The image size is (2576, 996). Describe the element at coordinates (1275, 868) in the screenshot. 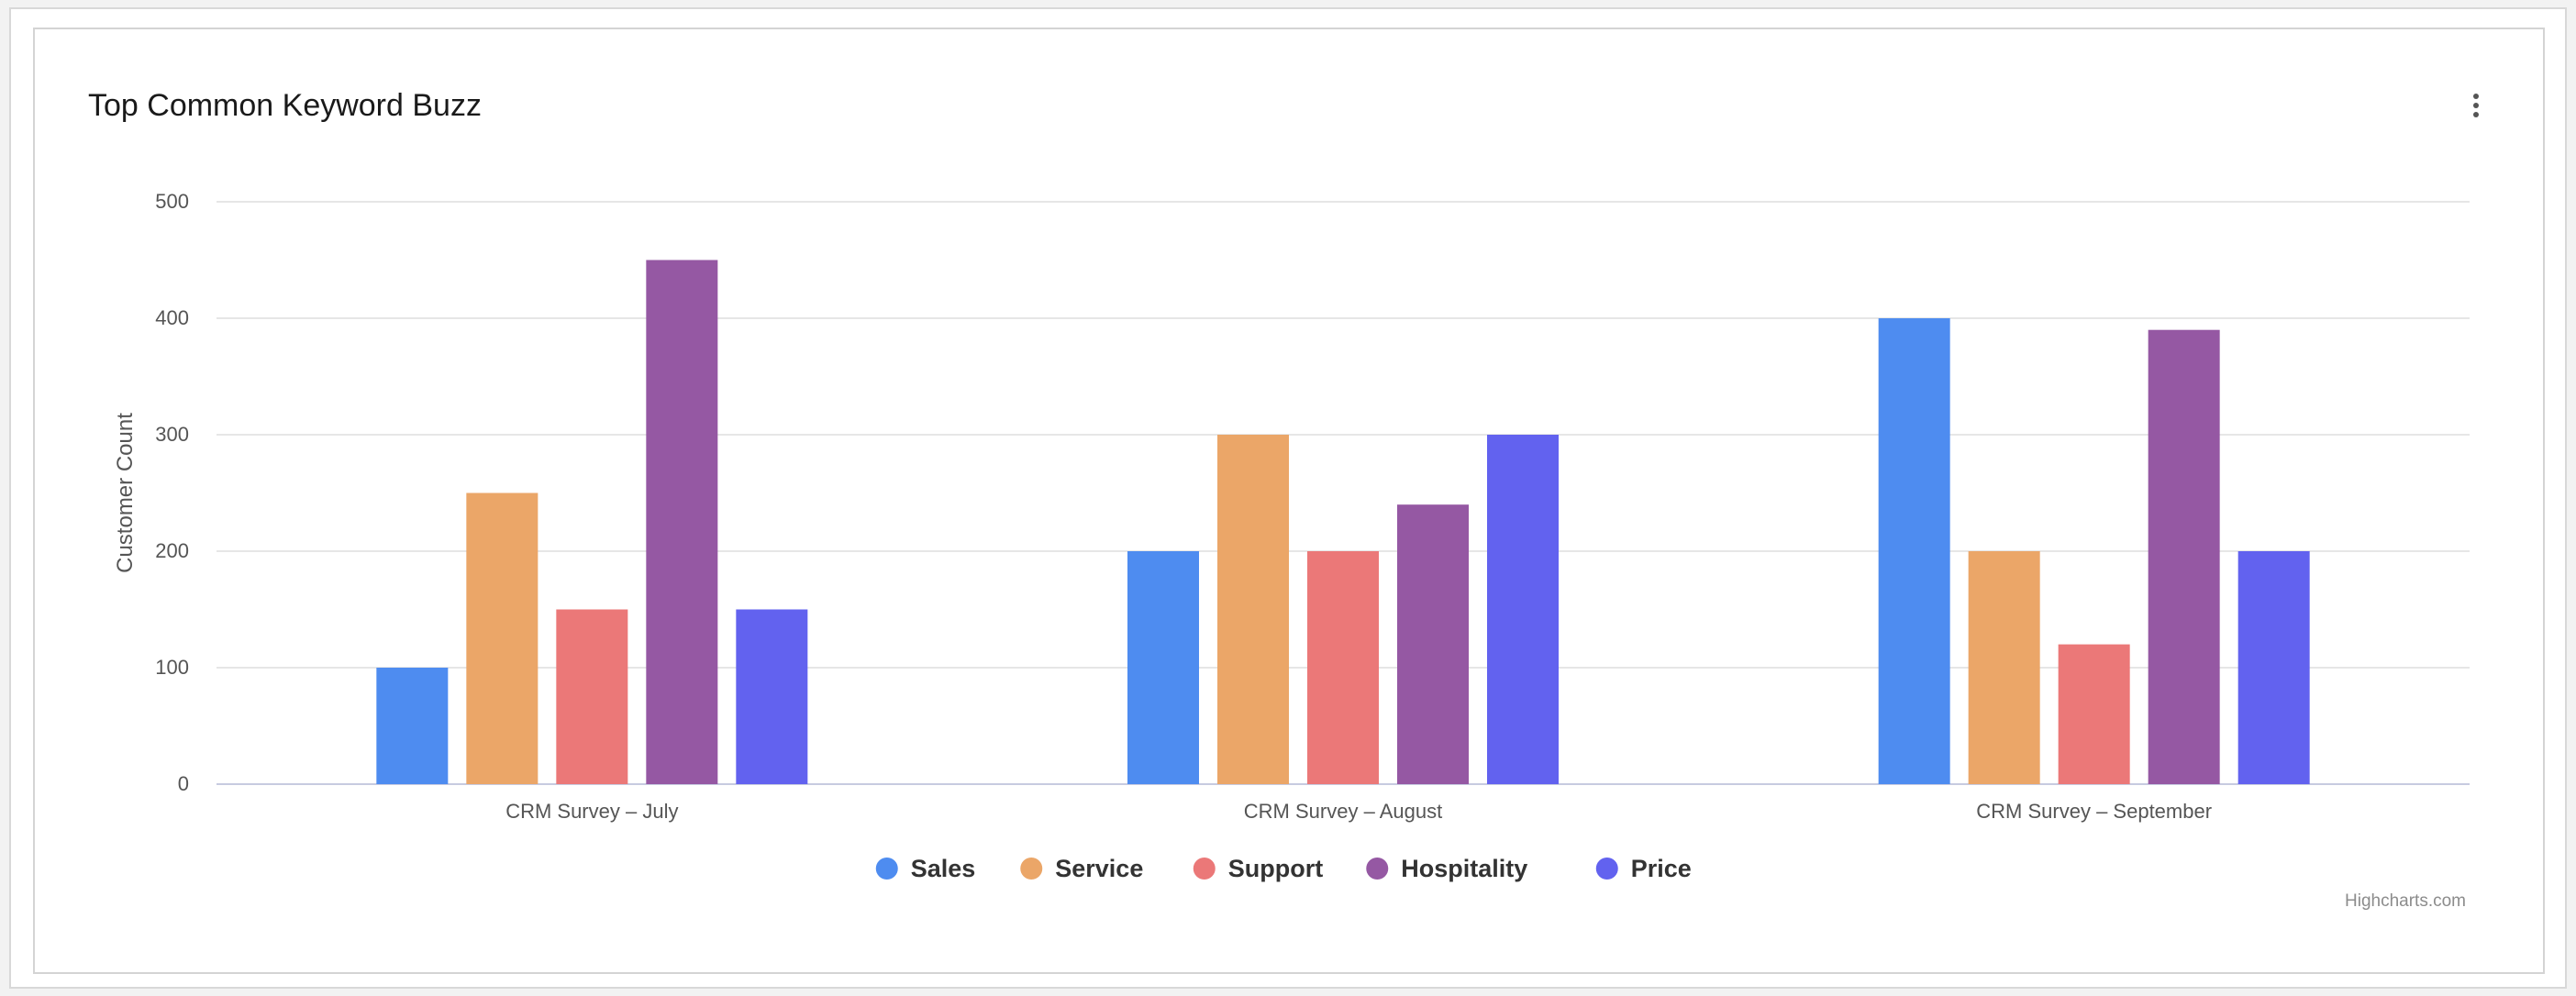

I see `legend-item-support: Support` at that location.